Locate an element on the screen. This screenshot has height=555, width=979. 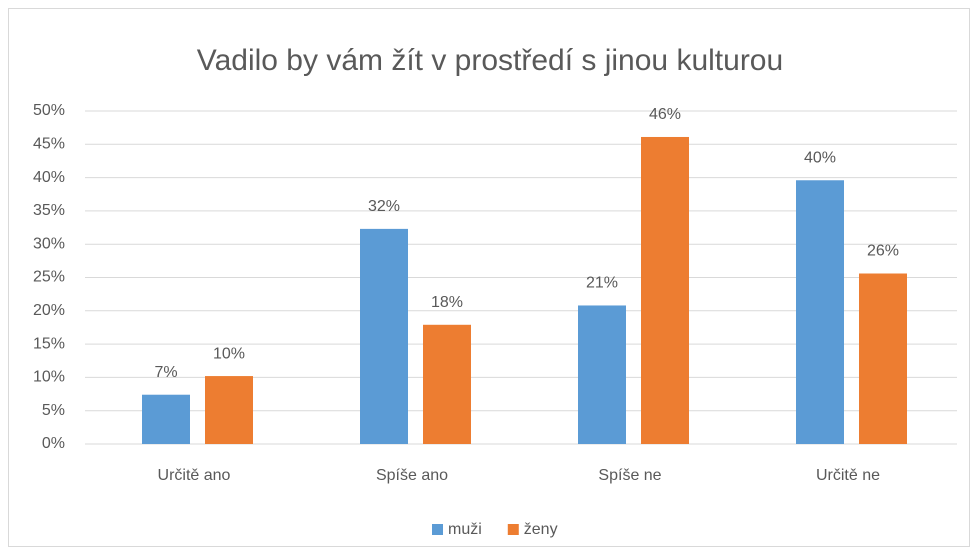
y-tick-label: 5% is located at coordinates (53, 410).